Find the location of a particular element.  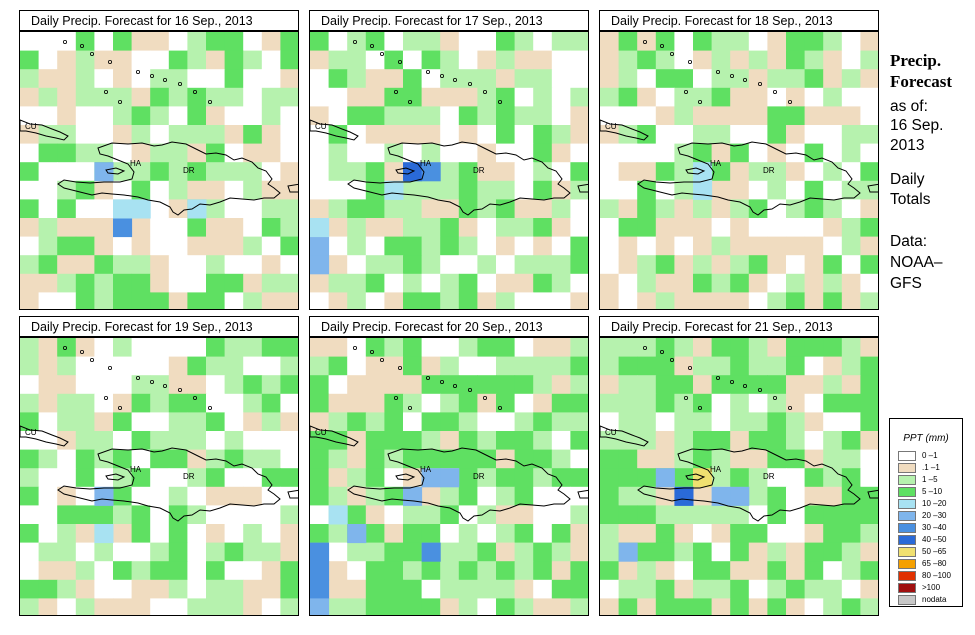

side-year: 2013 is located at coordinates (907, 145).